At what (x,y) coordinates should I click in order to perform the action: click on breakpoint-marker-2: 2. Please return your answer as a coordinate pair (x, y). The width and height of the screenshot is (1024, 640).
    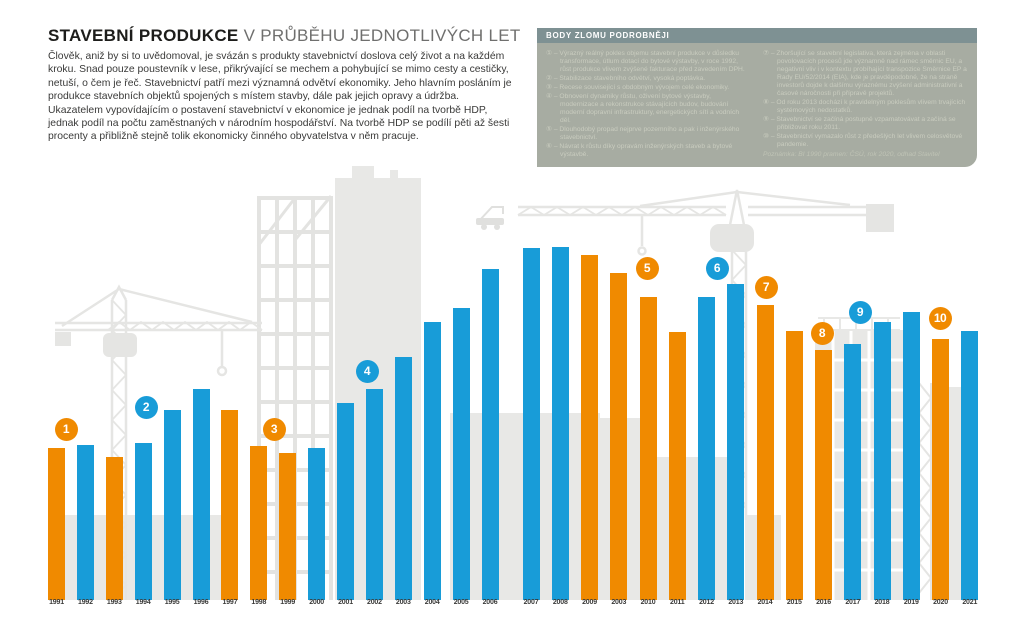
    Looking at the image, I should click on (146, 407).